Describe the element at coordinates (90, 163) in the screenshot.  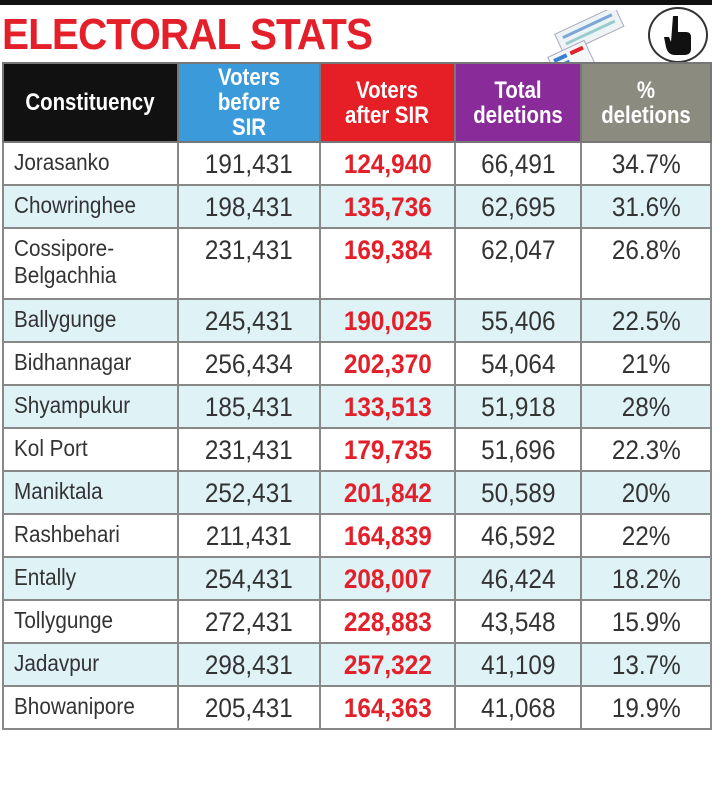
I see `constituency-cell: Jorasanko` at that location.